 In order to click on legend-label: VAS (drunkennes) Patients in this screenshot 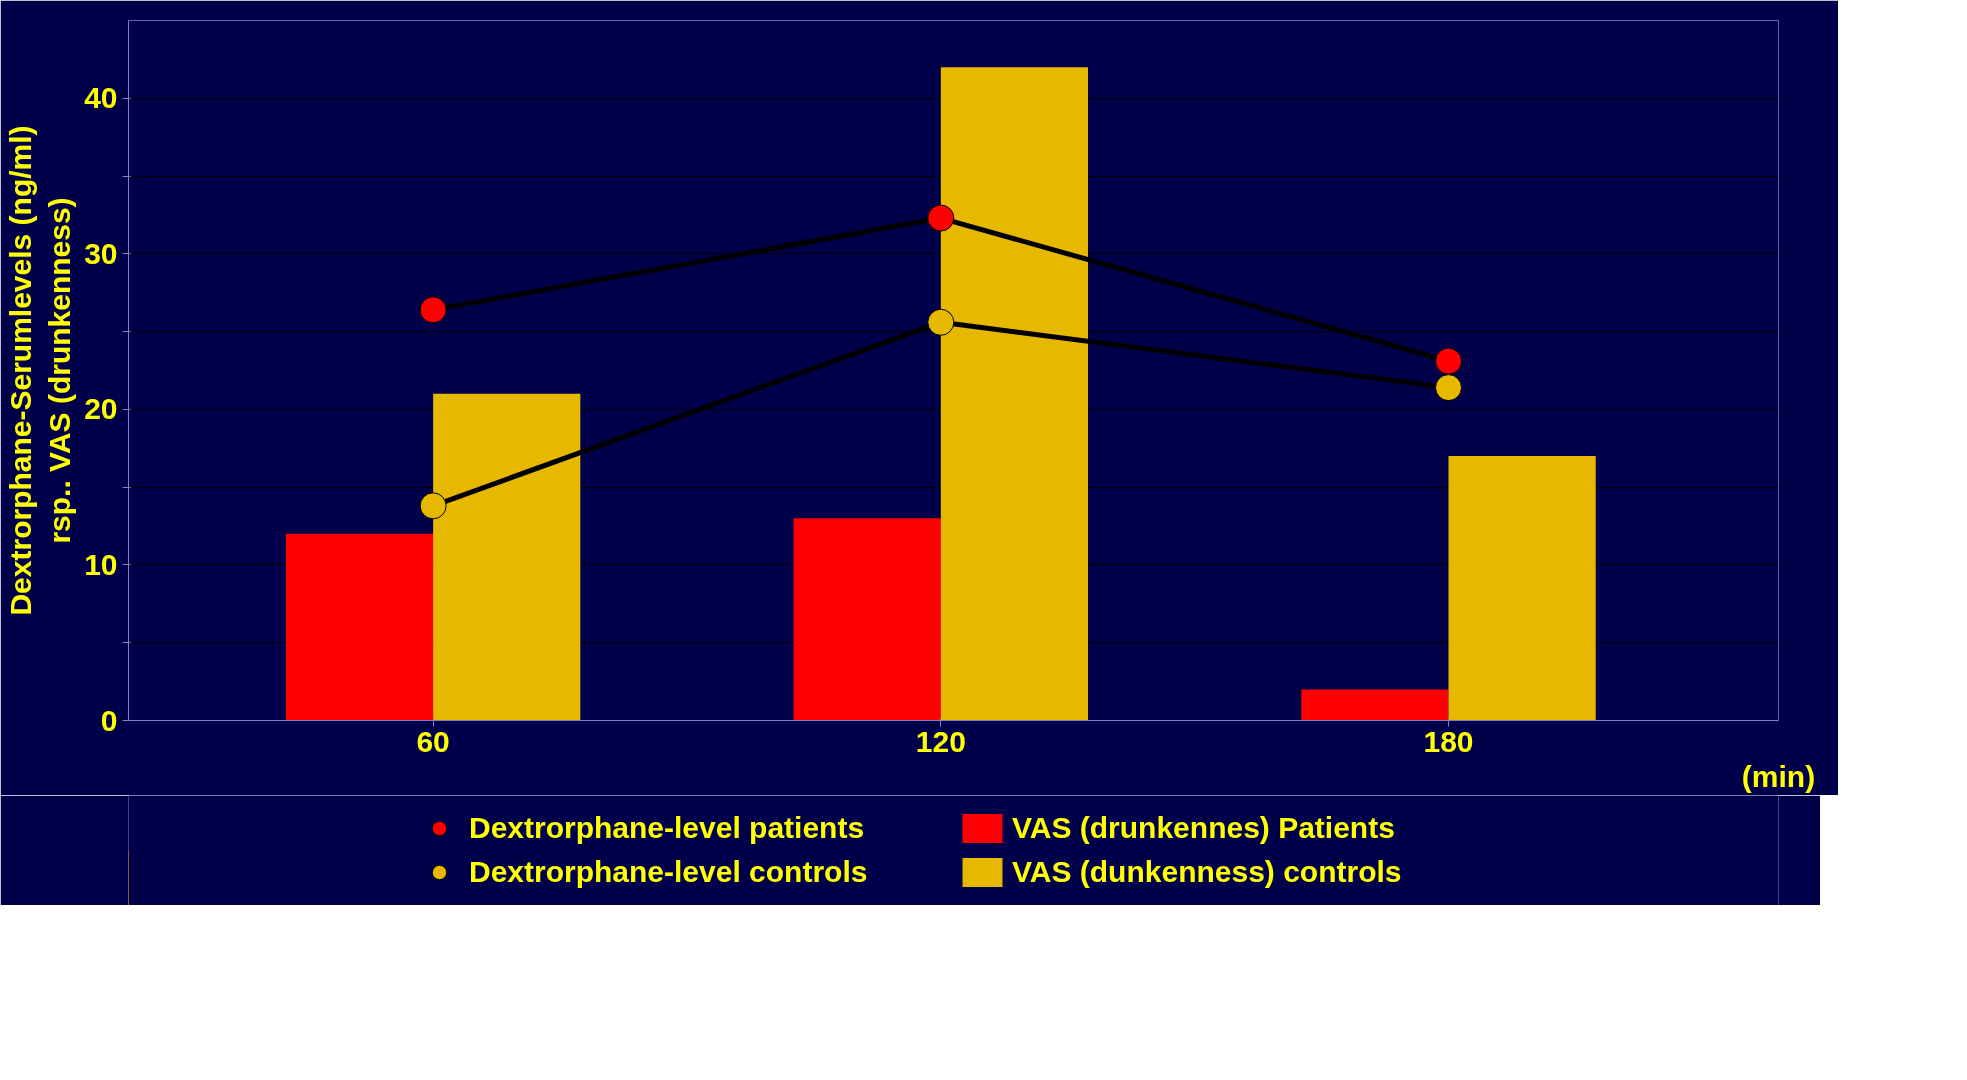, I will do `click(1204, 828)`.